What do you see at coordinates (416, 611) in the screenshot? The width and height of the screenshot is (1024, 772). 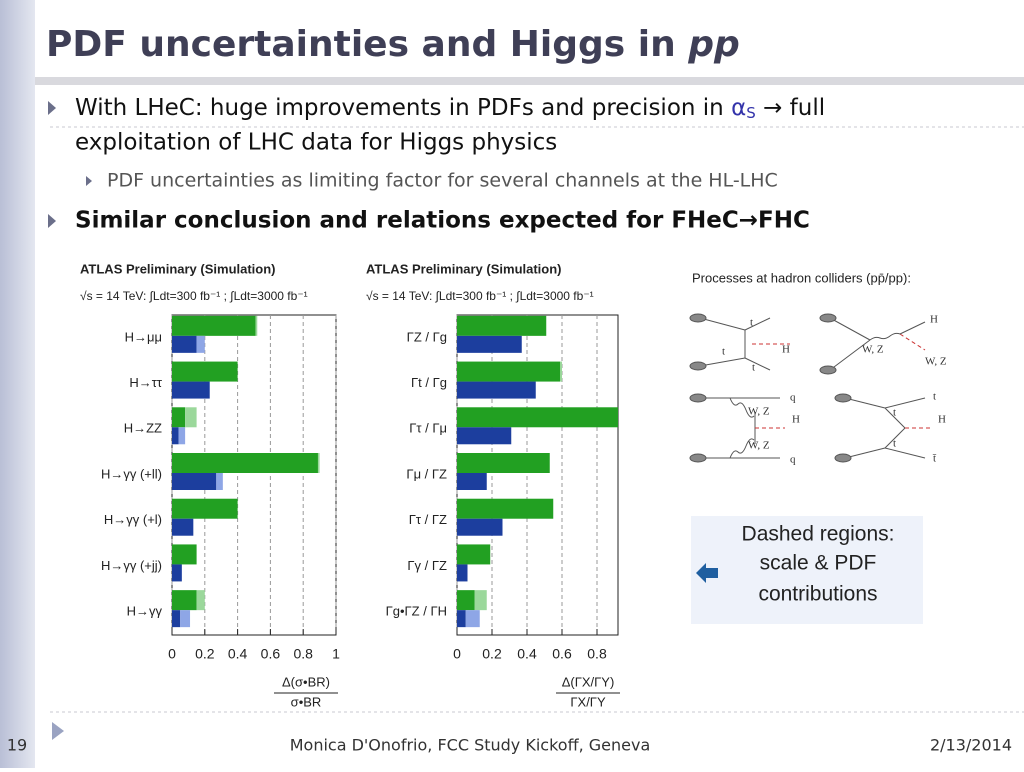 I see `category-label: Γg•ΓZ / ΓH` at bounding box center [416, 611].